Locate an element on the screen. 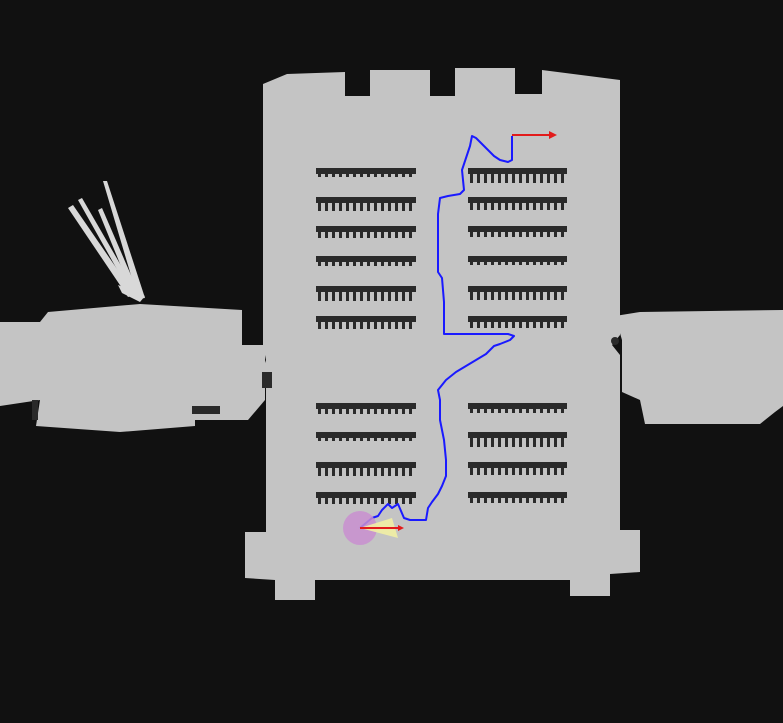 The image size is (783, 723). left-room-free-space is located at coordinates (132, 368).